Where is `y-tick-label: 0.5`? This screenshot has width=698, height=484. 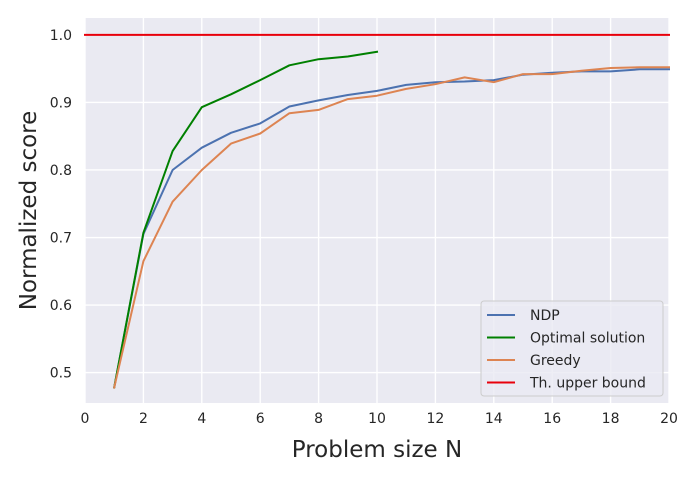
y-tick-label: 0.5 is located at coordinates (61, 374).